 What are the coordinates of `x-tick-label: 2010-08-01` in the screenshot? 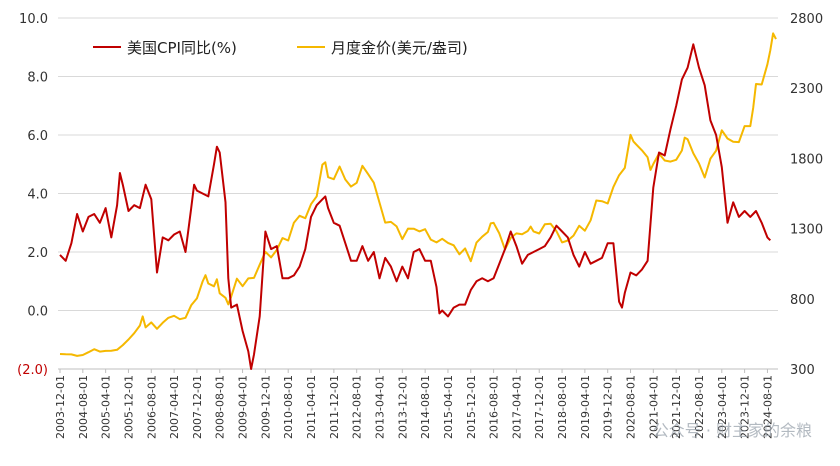 It's located at (288, 407).